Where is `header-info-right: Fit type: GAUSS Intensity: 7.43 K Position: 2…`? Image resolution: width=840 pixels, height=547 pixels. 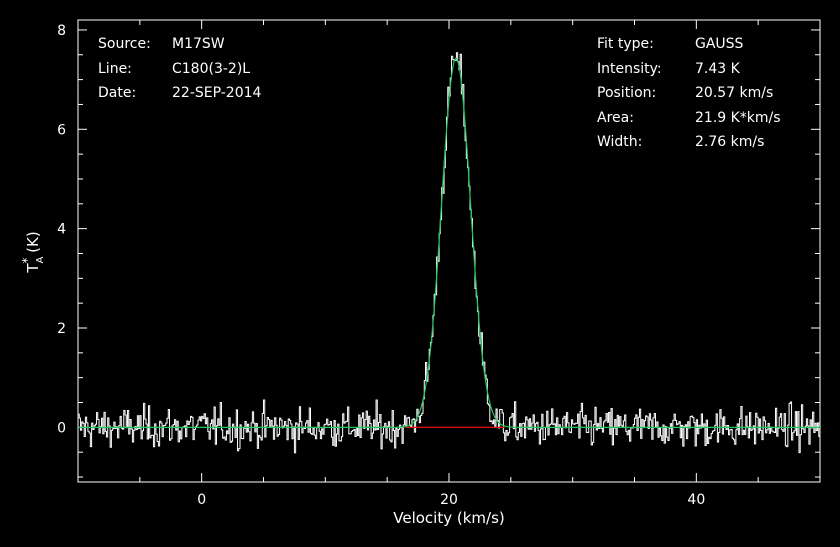
header-info-right: Fit type: GAUSS Intensity: 7.43 K Position: 2… is located at coordinates (689, 93).